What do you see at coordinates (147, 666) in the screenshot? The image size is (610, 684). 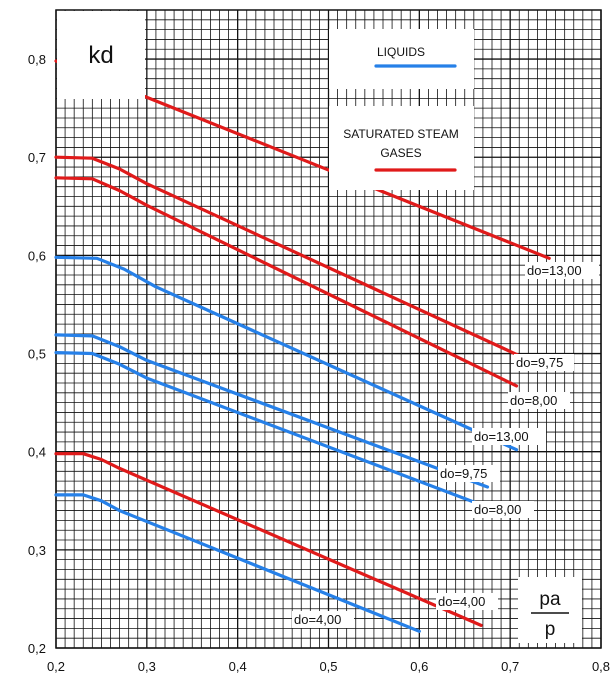 I see `x-tick-label: 0,3` at bounding box center [147, 666].